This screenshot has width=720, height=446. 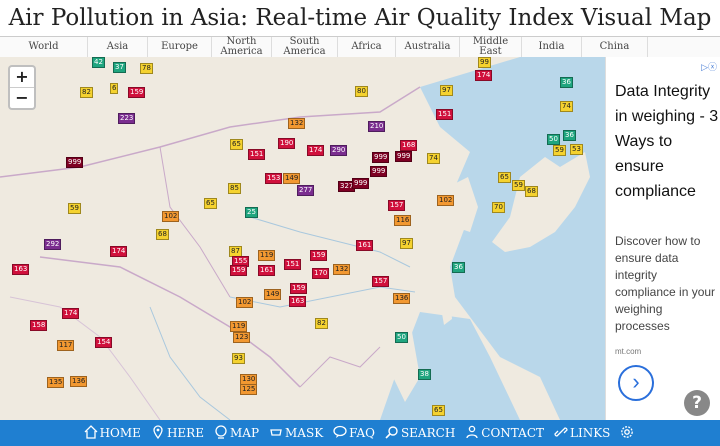 I want to click on bottom-nav-settings, so click(x=628, y=433).